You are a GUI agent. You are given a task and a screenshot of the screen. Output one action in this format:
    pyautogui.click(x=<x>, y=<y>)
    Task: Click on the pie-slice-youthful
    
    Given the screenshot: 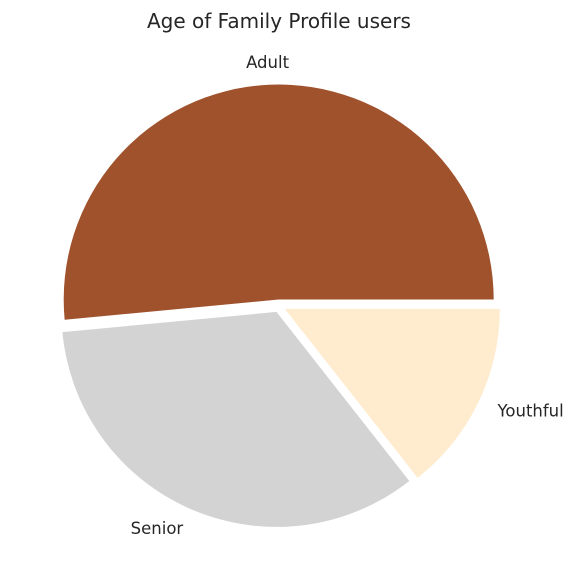 What is the action you would take?
    pyautogui.click(x=392, y=393)
    